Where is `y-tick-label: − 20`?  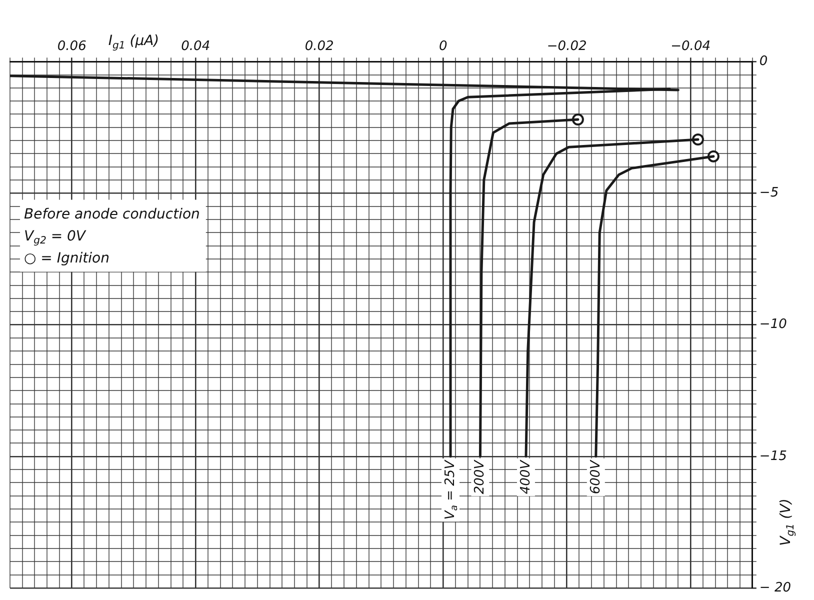
y-tick-label: − 20 is located at coordinates (775, 588).